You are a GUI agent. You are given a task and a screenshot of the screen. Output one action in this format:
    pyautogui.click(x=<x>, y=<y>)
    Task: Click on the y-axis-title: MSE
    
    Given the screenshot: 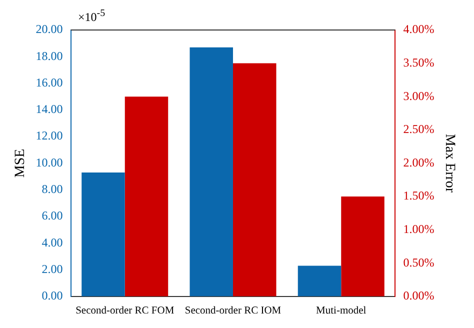 What is the action you would take?
    pyautogui.click(x=20, y=163)
    